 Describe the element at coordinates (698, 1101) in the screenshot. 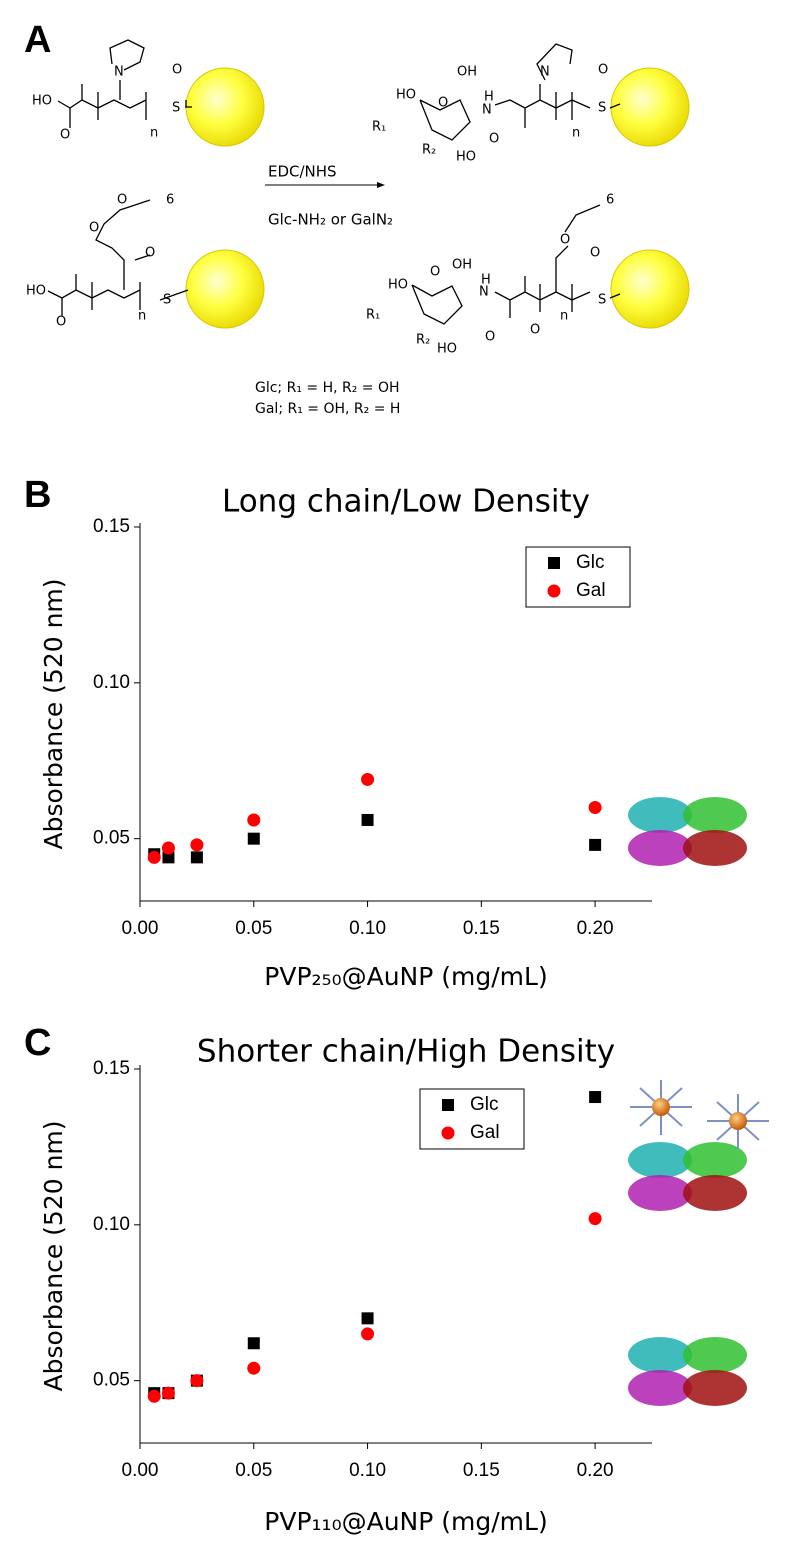

I see `protein-image` at that location.